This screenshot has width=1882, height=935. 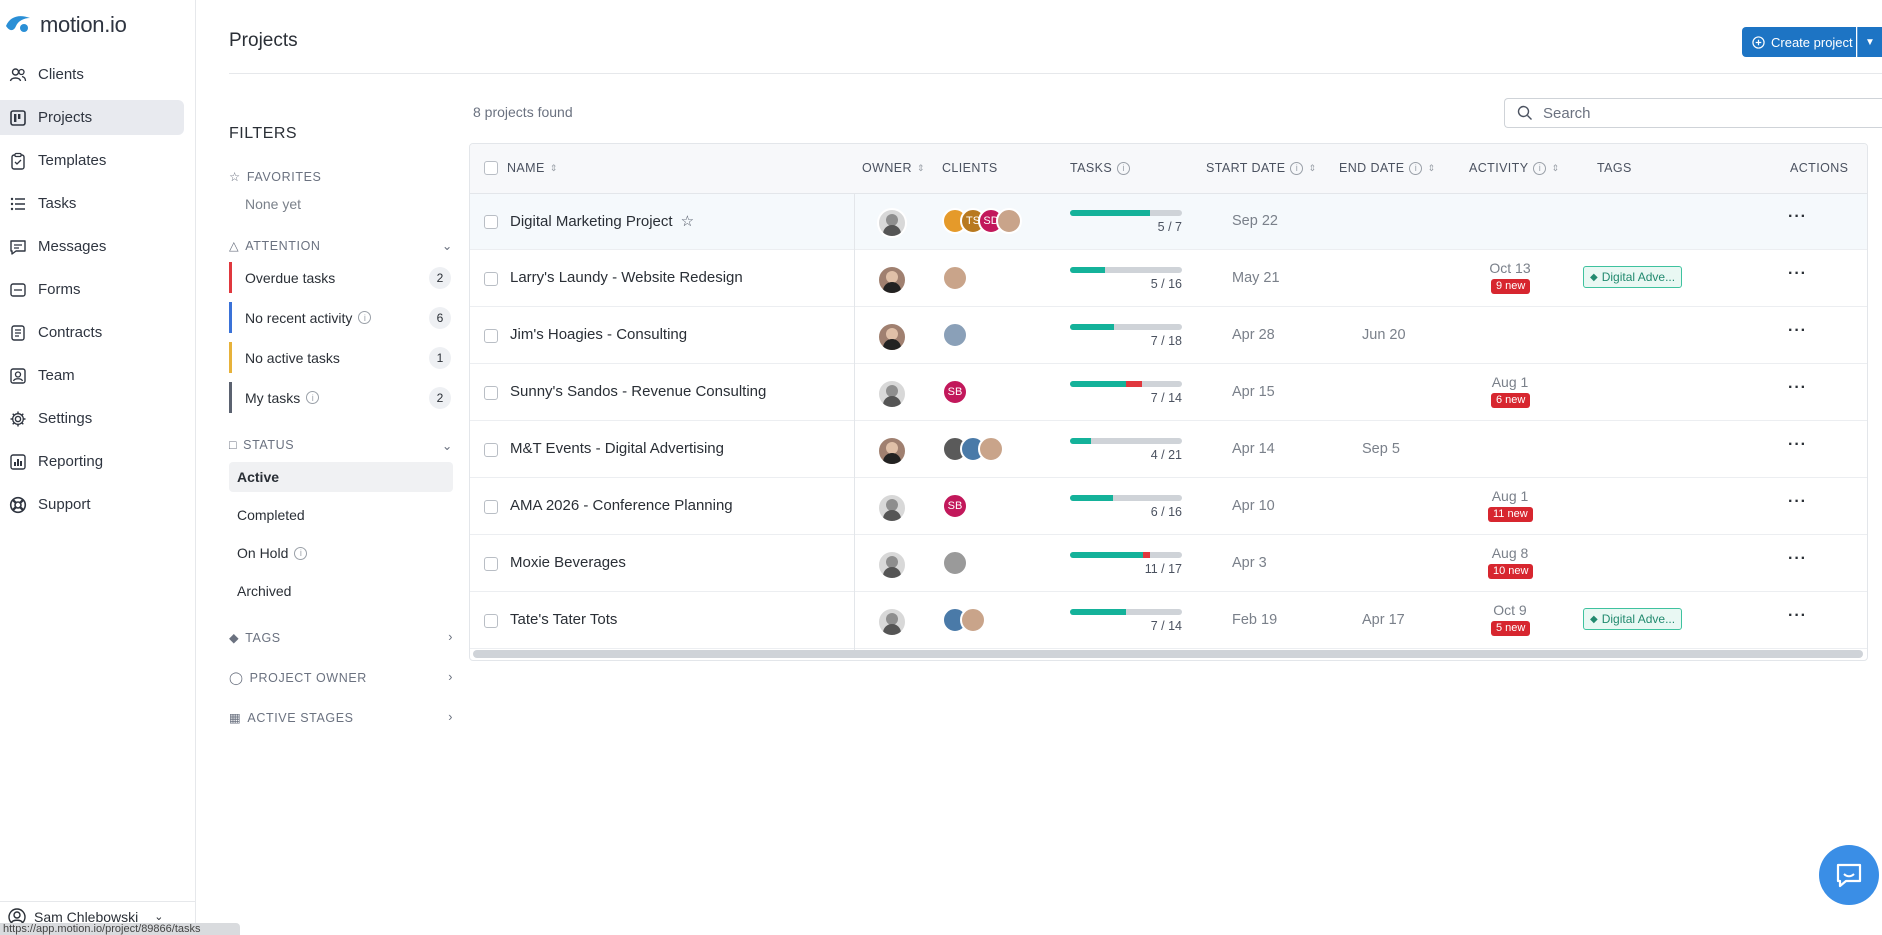 What do you see at coordinates (341, 515) in the screenshot?
I see `status-filter-completed: Completed` at bounding box center [341, 515].